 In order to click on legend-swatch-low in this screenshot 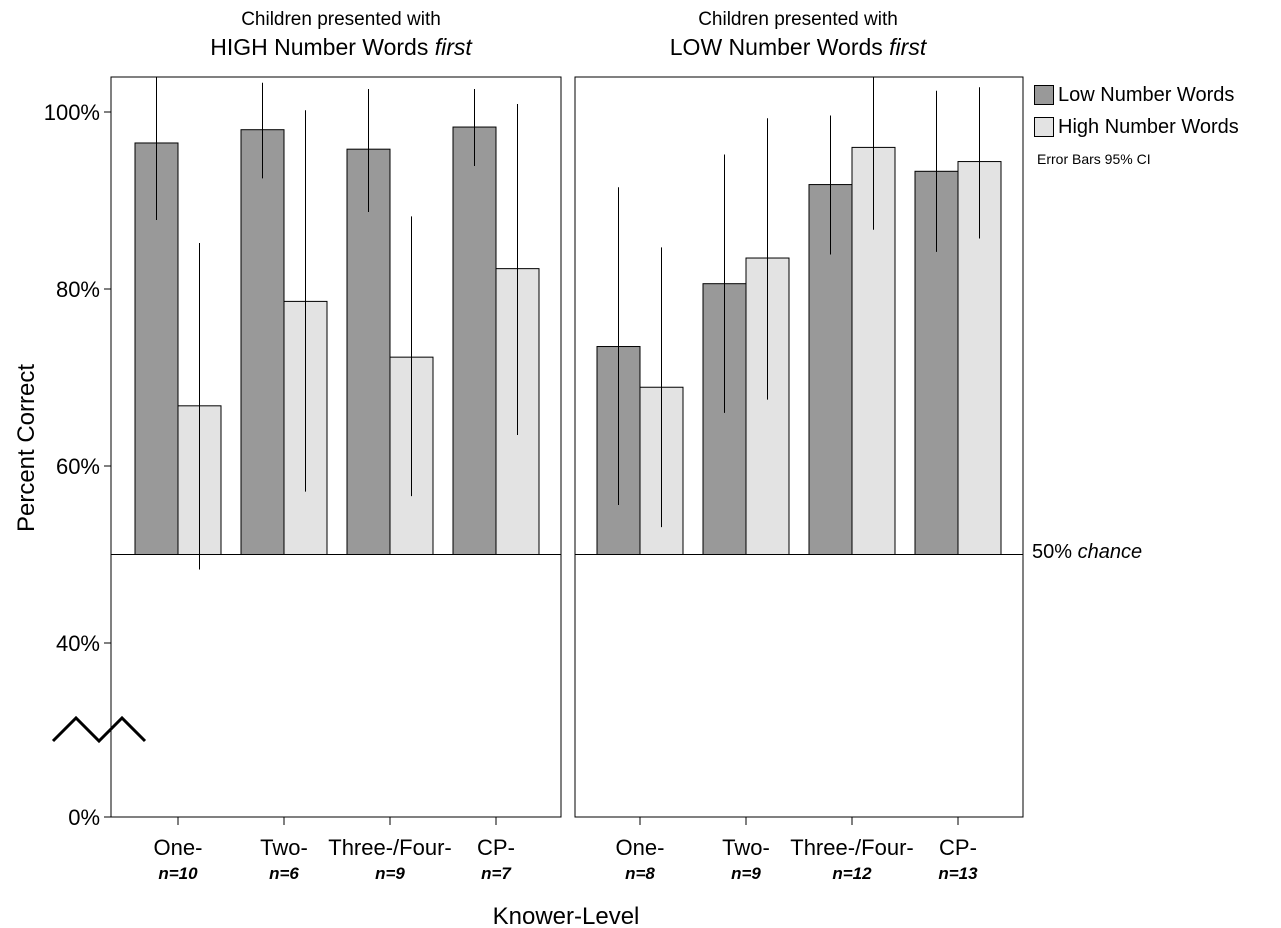, I will do `click(1044, 95)`.